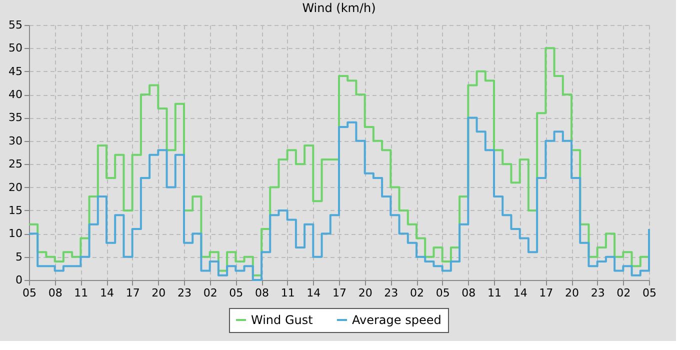  What do you see at coordinates (15, 95) in the screenshot?
I see `y-tick-label: 40` at bounding box center [15, 95].